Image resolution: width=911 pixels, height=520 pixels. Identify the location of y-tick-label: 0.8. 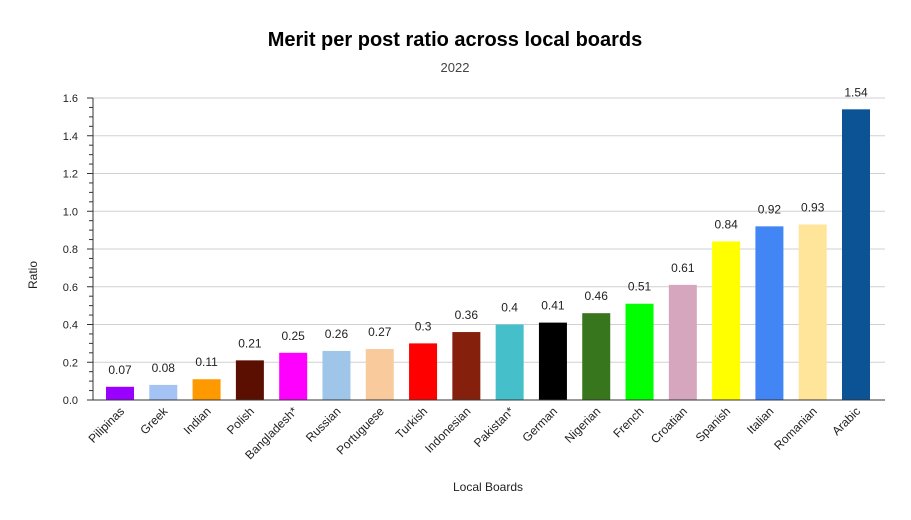
(70, 250).